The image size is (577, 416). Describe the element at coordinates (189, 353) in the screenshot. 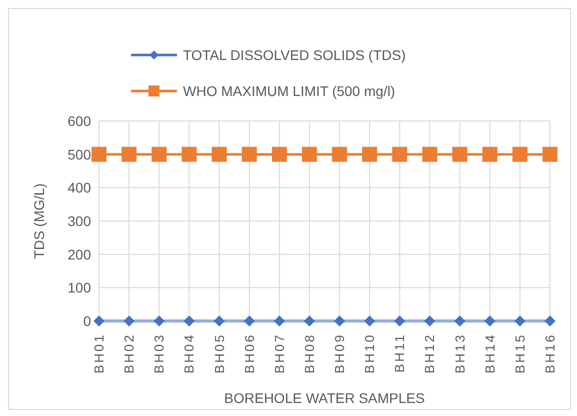

I see `x-tick-label: BH04` at that location.